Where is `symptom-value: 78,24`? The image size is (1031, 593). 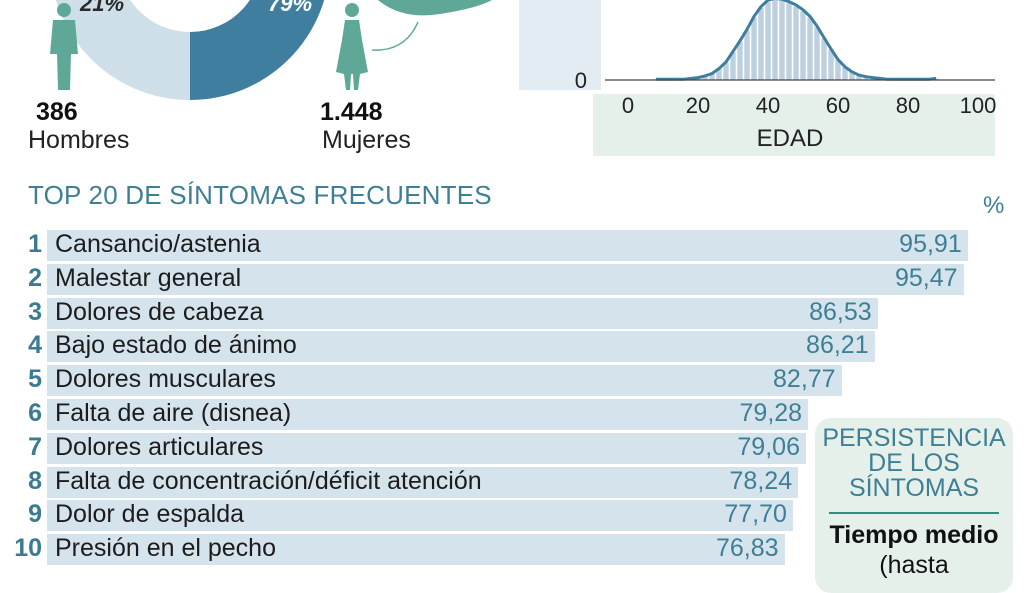 symptom-value: 78,24 is located at coordinates (761, 480).